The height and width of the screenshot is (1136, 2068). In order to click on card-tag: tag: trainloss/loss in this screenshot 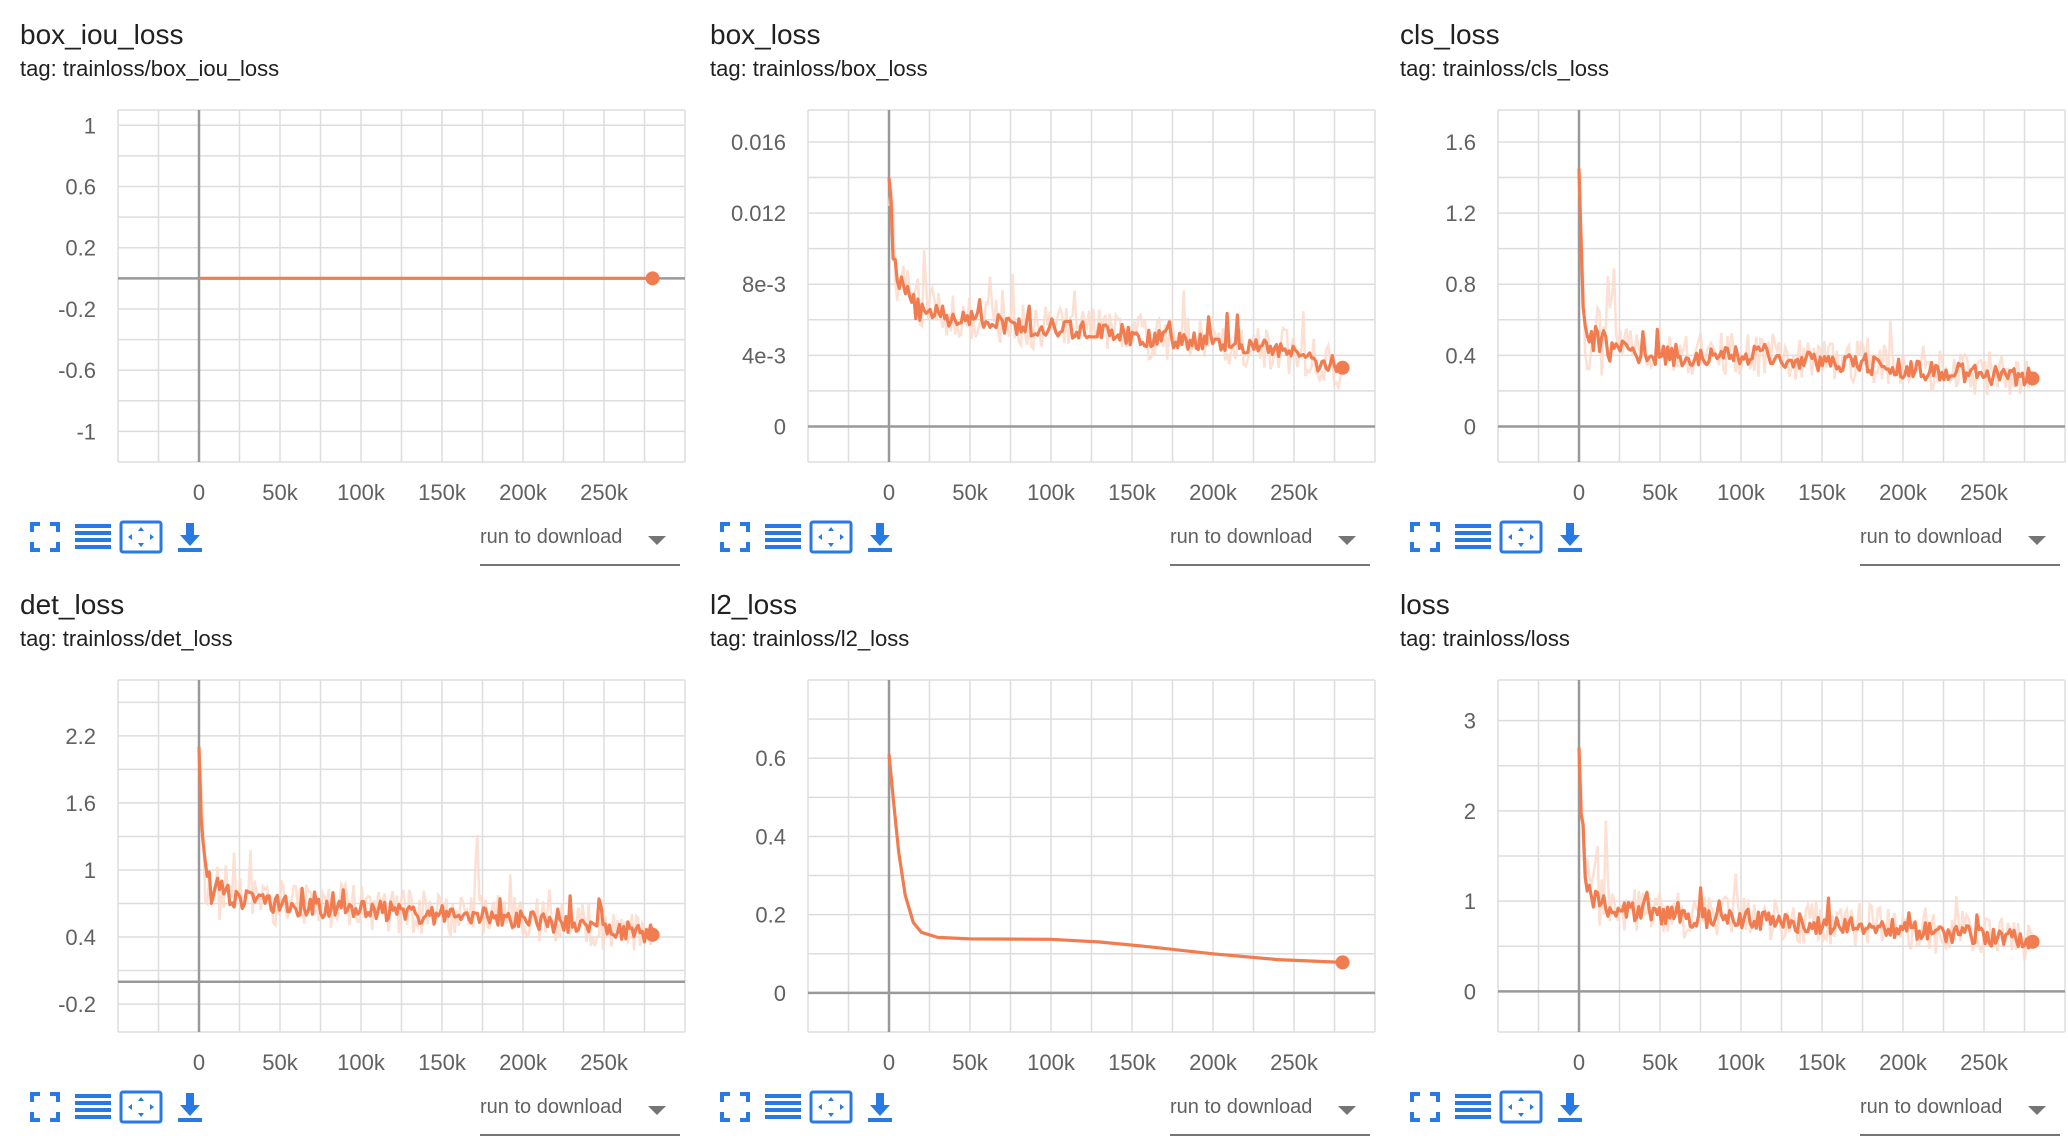, I will do `click(1485, 639)`.